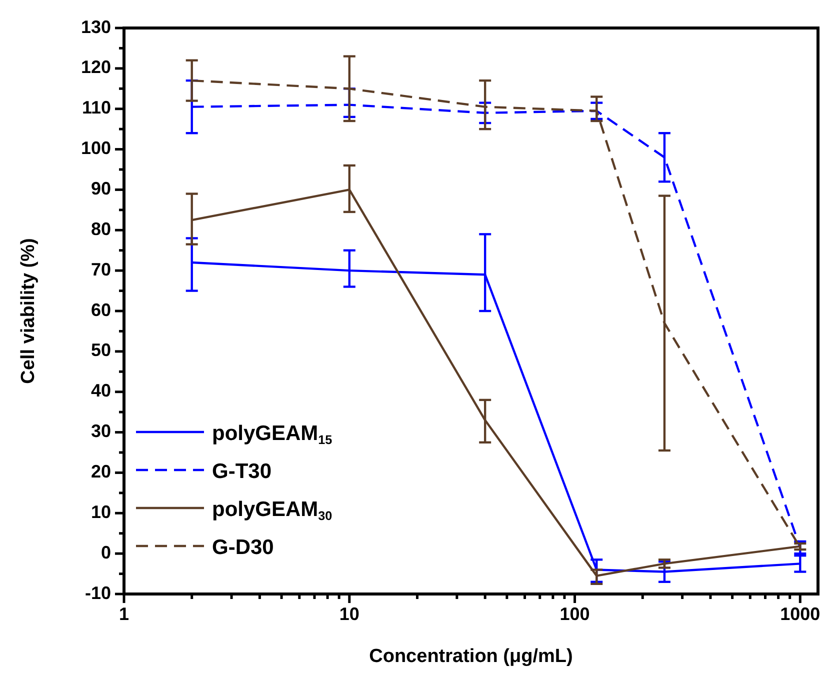  What do you see at coordinates (96, 108) in the screenshot?
I see `y-tick-label: 110` at bounding box center [96, 108].